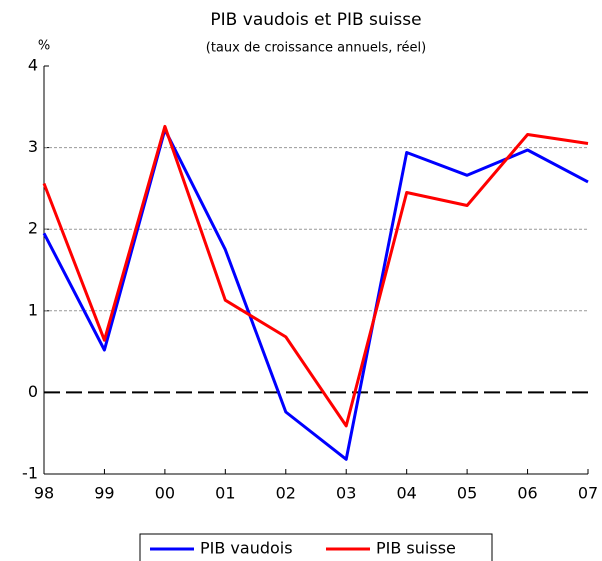 This screenshot has height=561, width=602. I want to click on y-tick-label: -1, so click(30, 473).